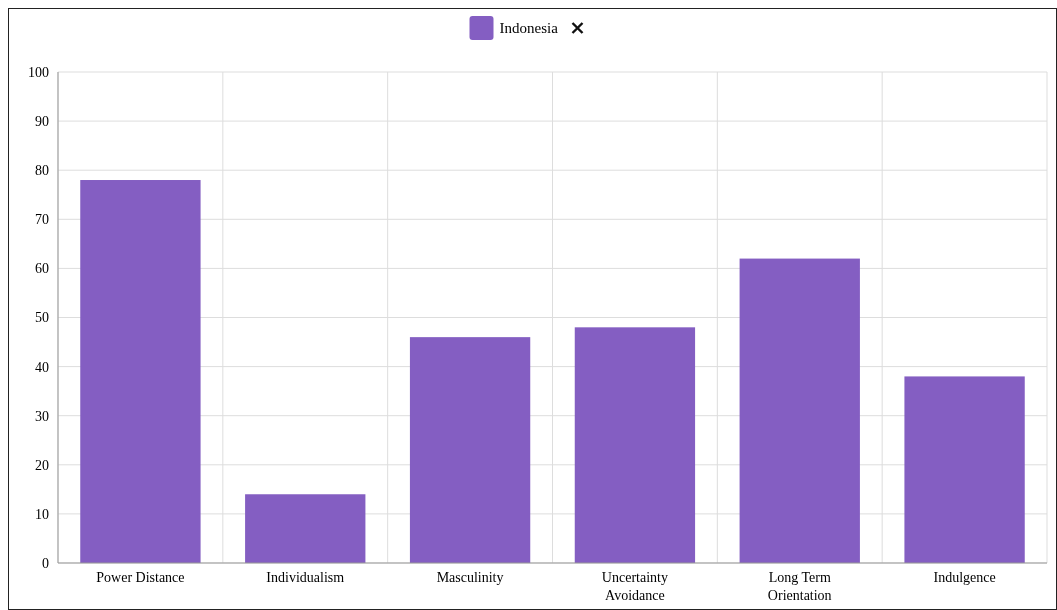  What do you see at coordinates (42, 367) in the screenshot?
I see `y-tick-label: 40` at bounding box center [42, 367].